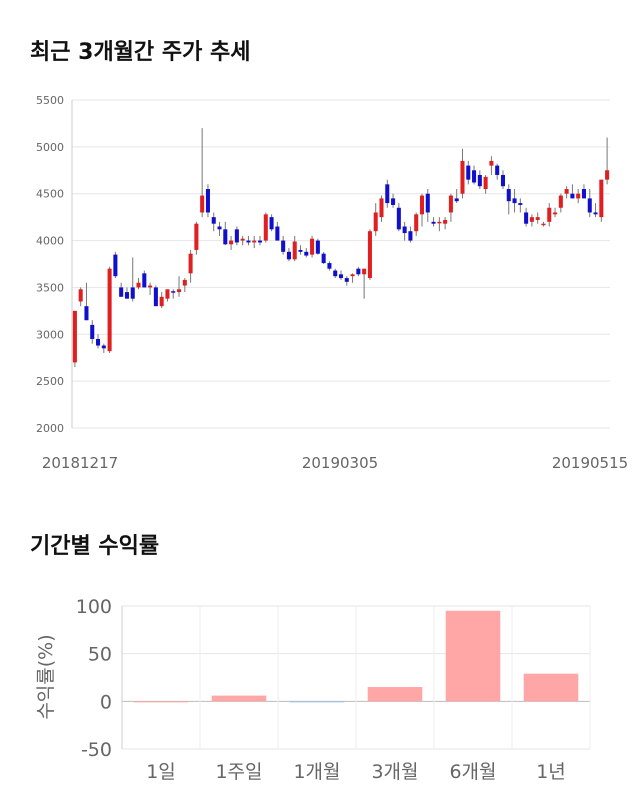  I want to click on y-tick-label: 3000, so click(50, 334).